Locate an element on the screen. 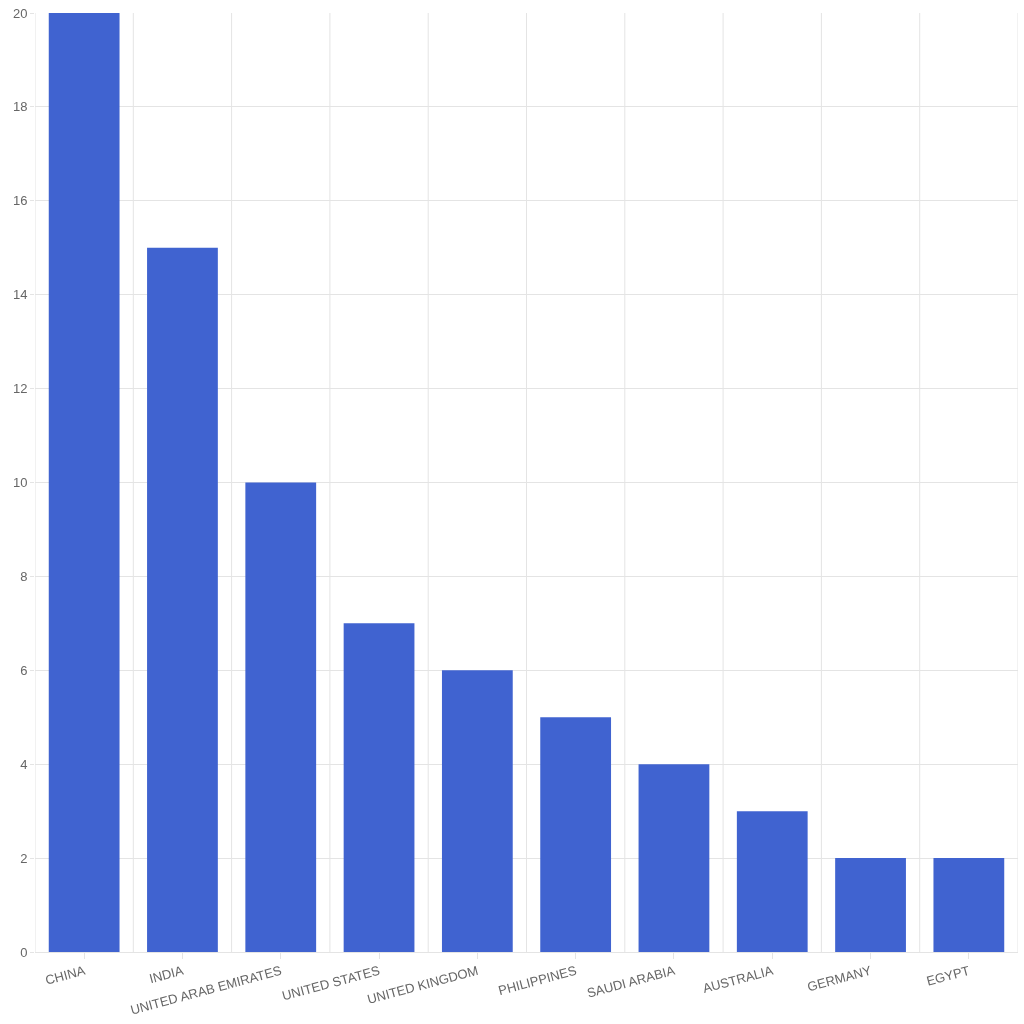 Image resolution: width=1024 pixels, height=1024 pixels. x-tick-label: CHINA is located at coordinates (65, 975).